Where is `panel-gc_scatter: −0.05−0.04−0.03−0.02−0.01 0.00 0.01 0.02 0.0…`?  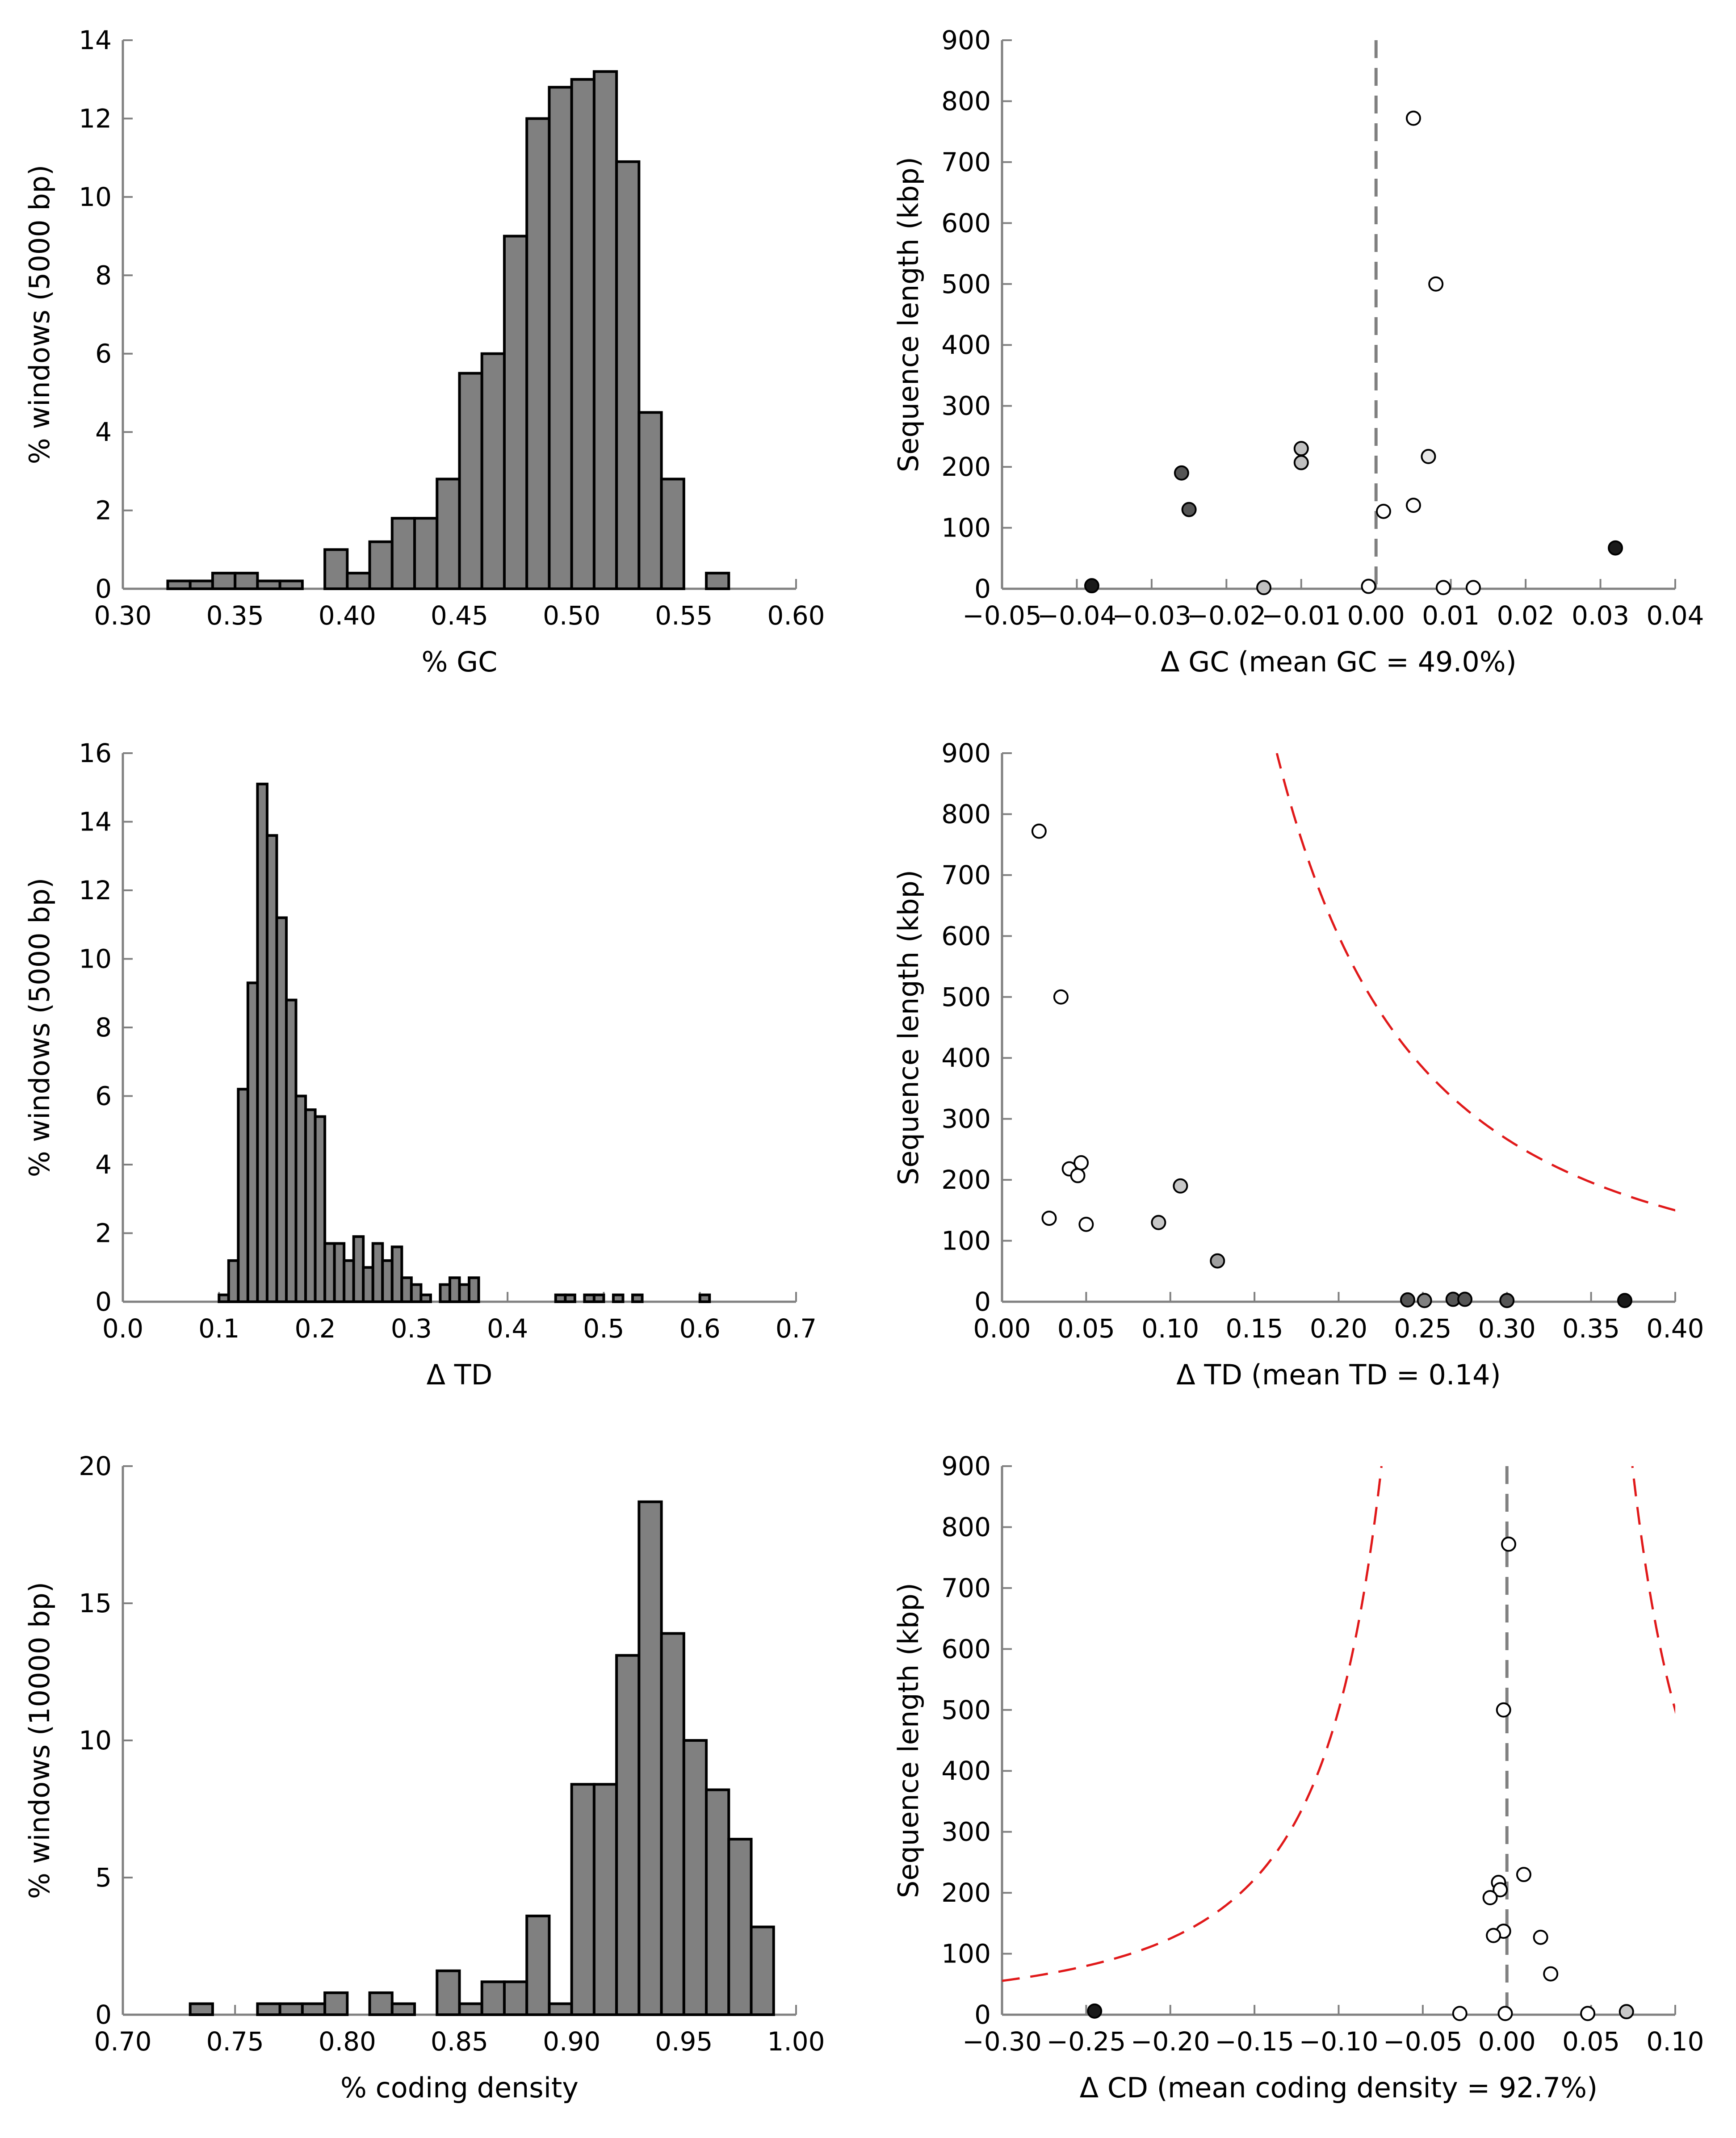
panel-gc_scatter: −0.05−0.04−0.03−0.02−0.01 0.00 0.01 0.02 0.0… is located at coordinates (1298, 352).